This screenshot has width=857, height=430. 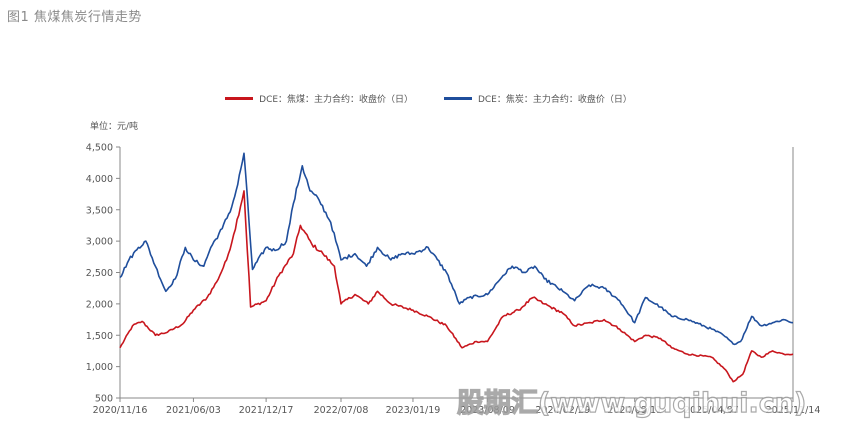 What do you see at coordinates (711, 410) in the screenshot?
I see `x-tick-label: 2025/04/07` at bounding box center [711, 410].